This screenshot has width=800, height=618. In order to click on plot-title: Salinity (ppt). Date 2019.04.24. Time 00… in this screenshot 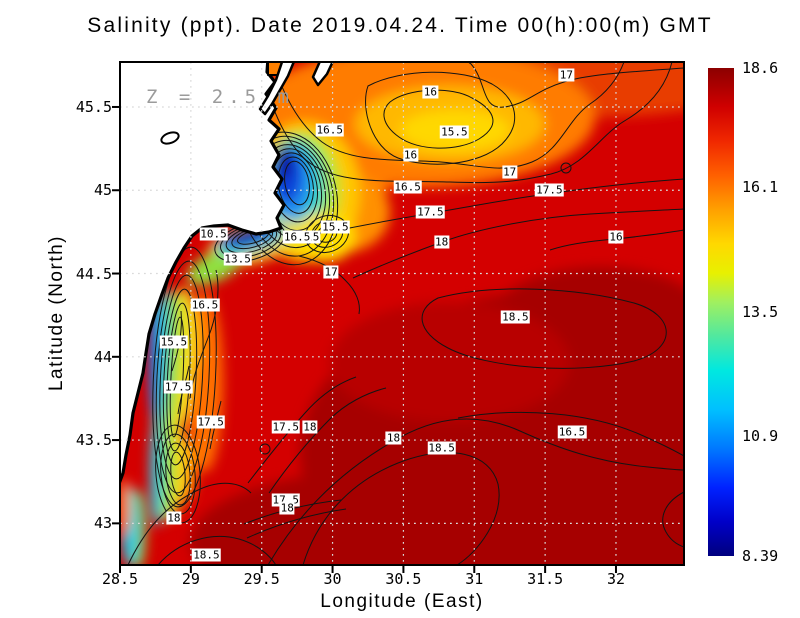, I will do `click(400, 25)`.